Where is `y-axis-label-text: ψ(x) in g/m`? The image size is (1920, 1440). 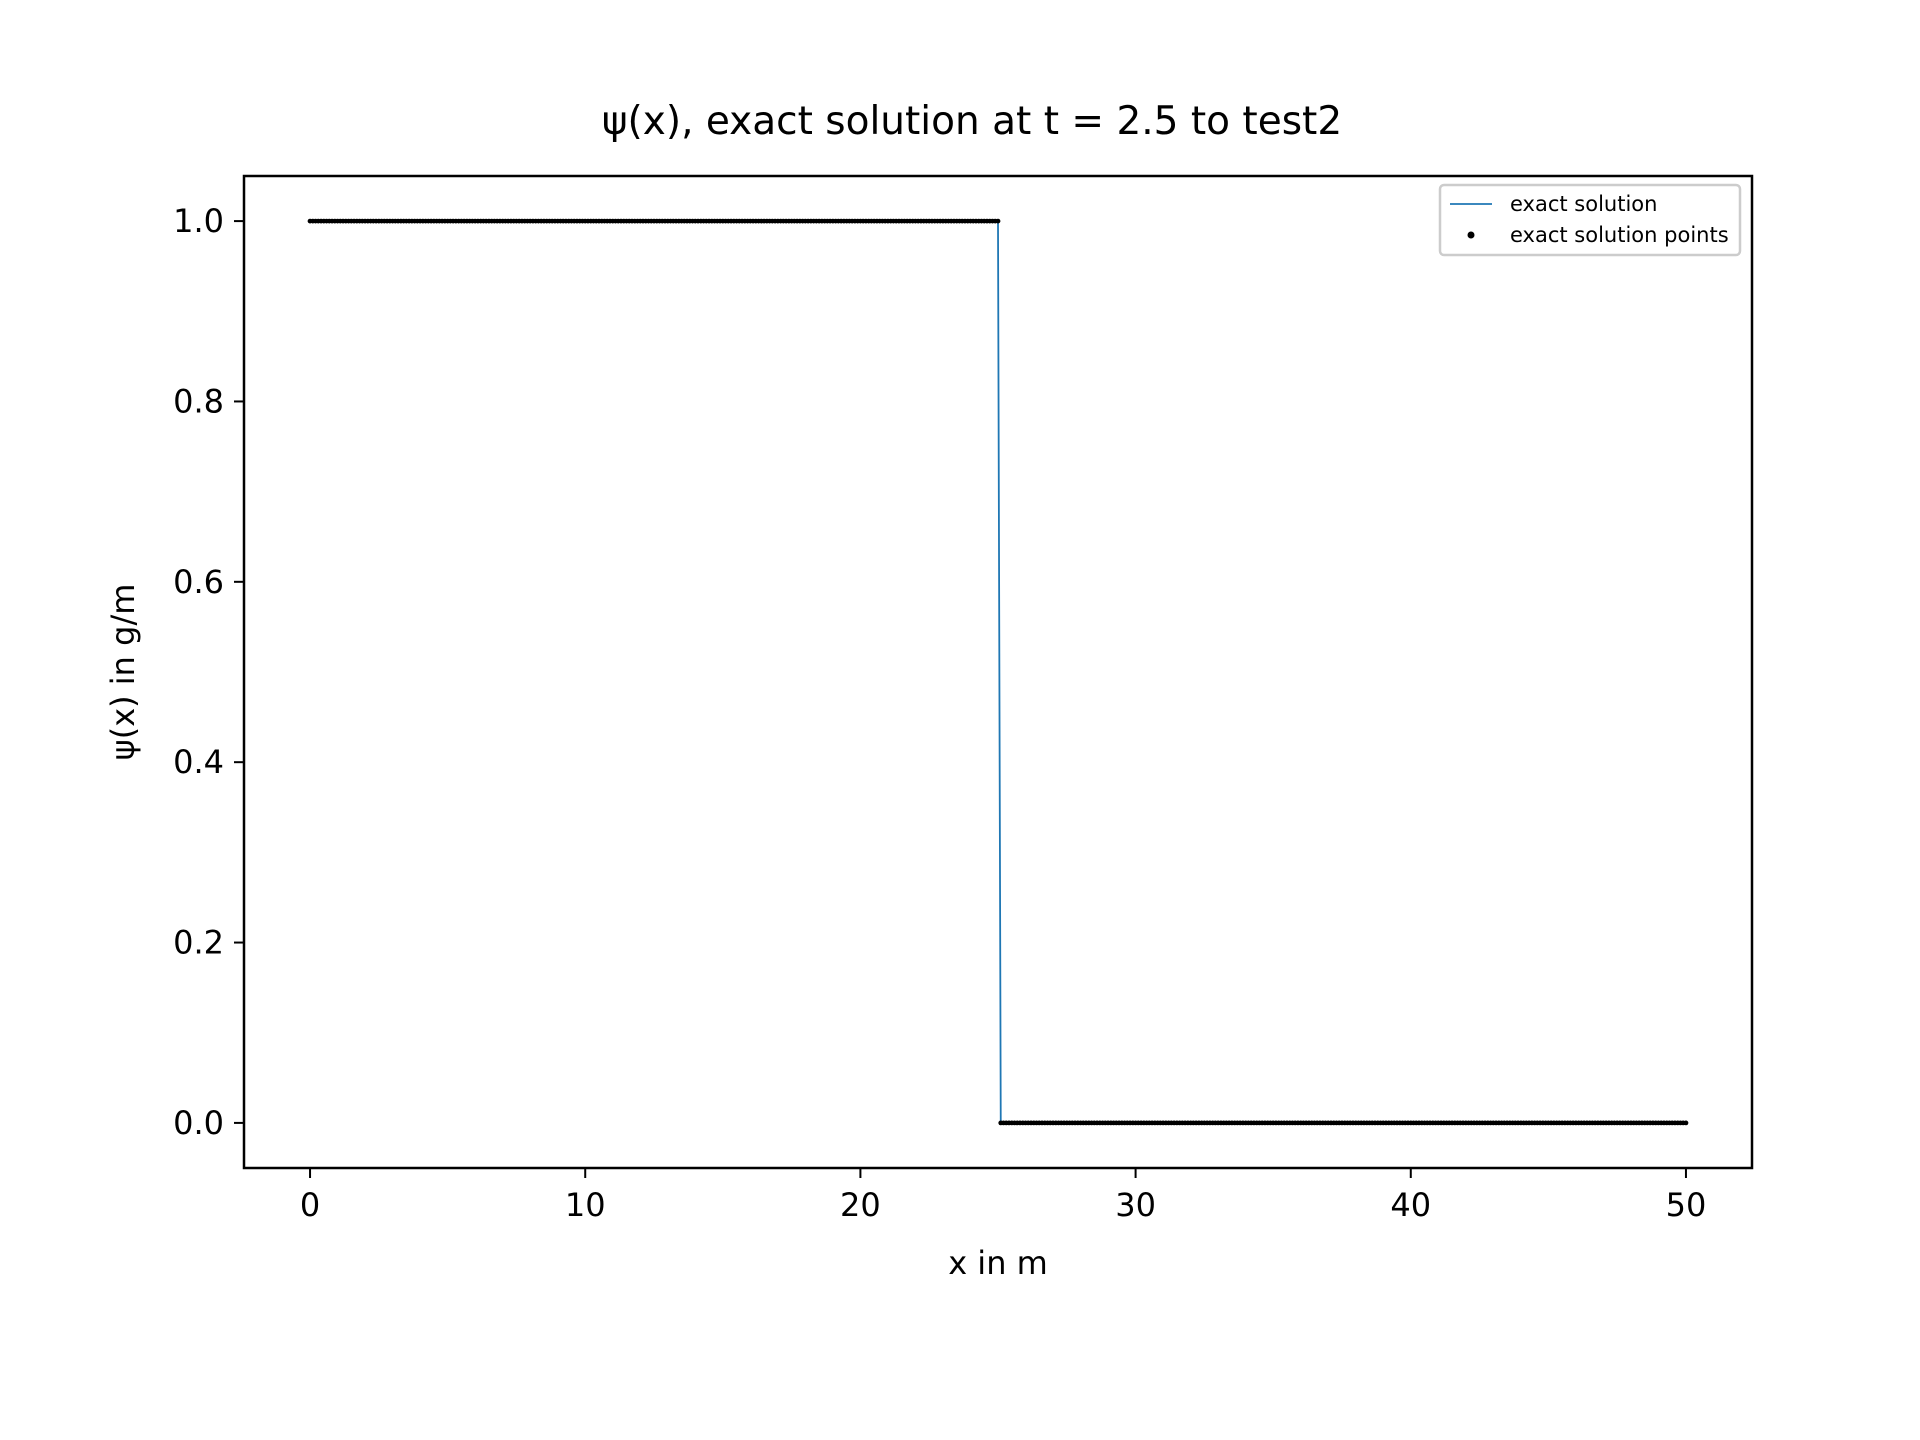
y-axis-label-text: ψ(x) in g/m is located at coordinates (123, 672).